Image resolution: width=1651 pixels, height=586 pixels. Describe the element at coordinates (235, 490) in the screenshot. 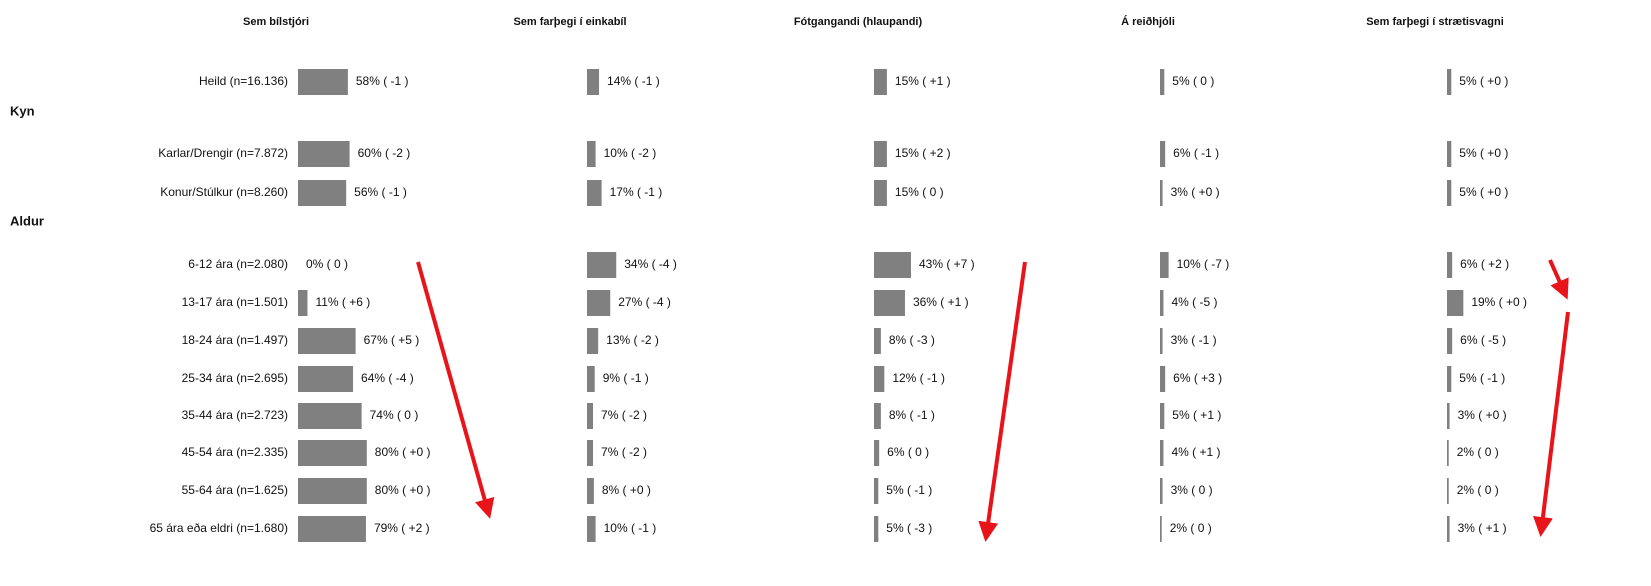

I see `row-label: 55-64 ára (n=1.625)` at that location.